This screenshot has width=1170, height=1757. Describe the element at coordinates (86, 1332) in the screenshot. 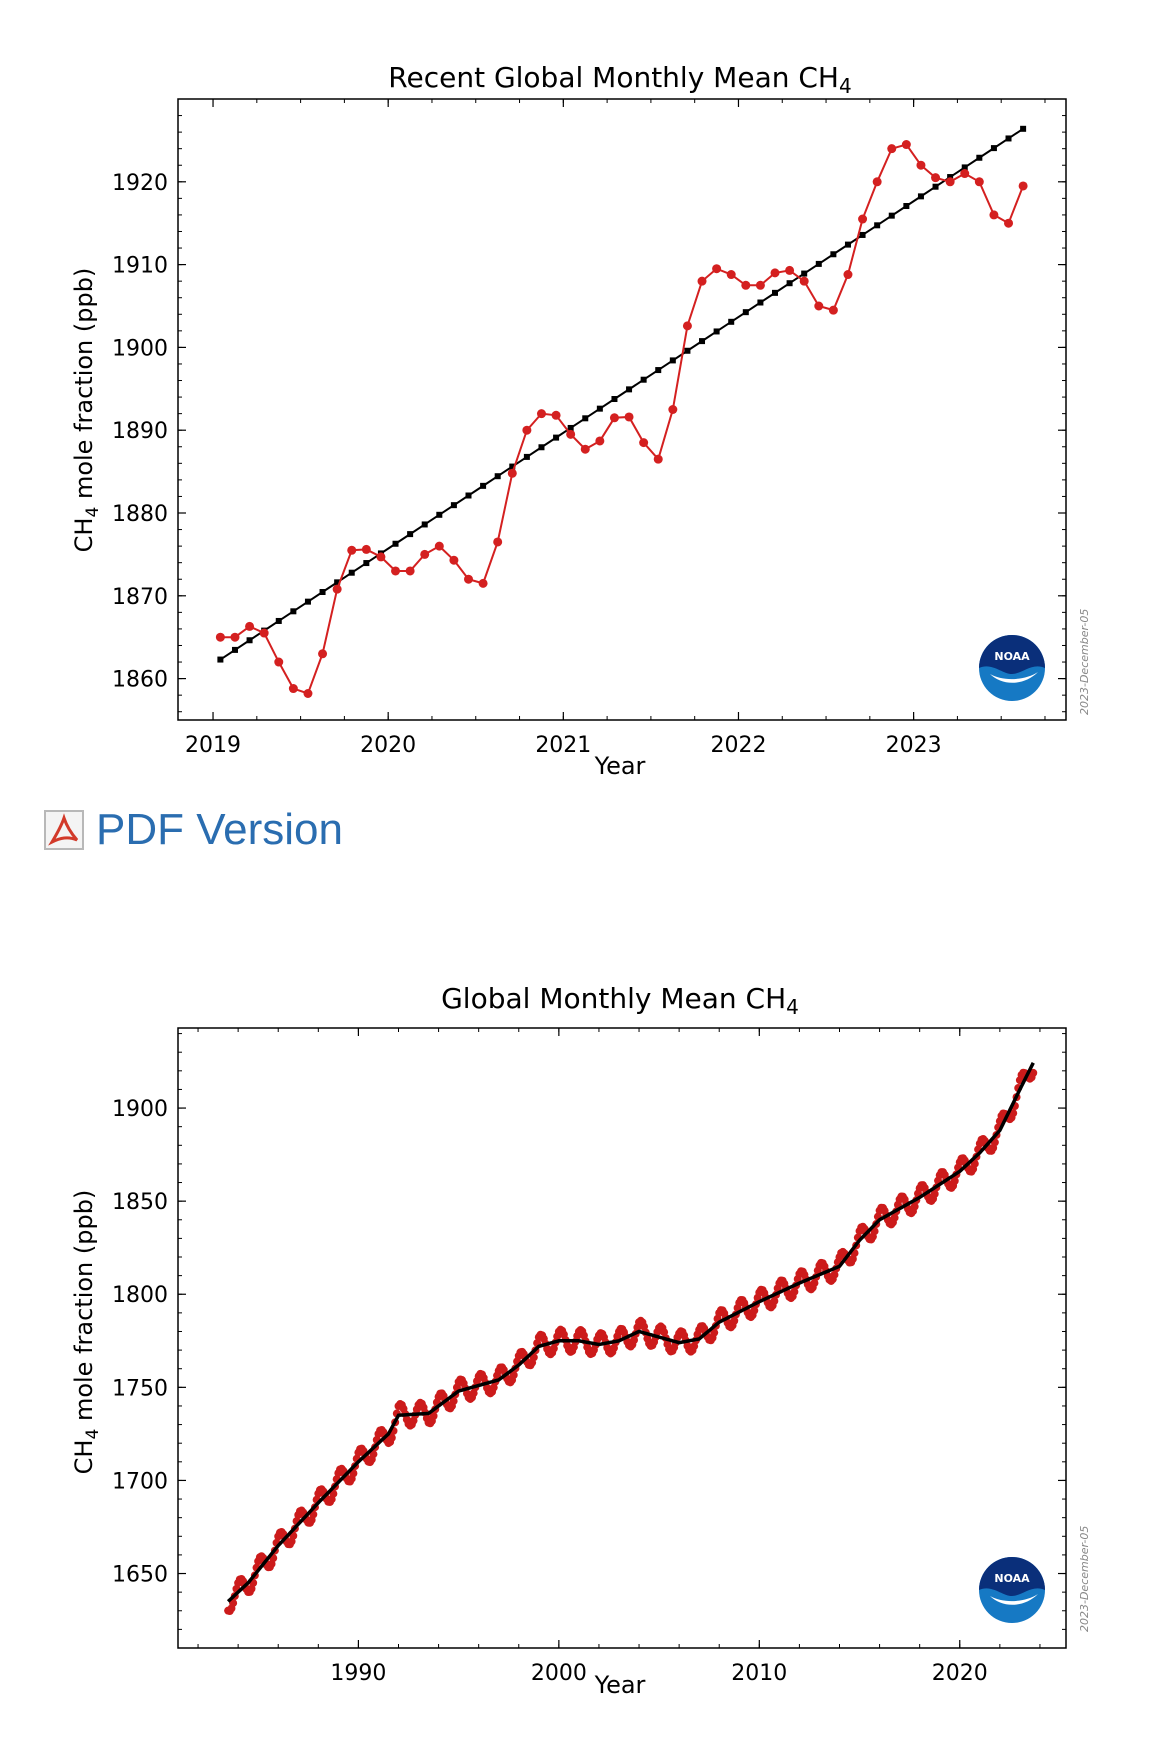

I see `chart2-ylabel: CH4 mole fraction (ppb)` at that location.